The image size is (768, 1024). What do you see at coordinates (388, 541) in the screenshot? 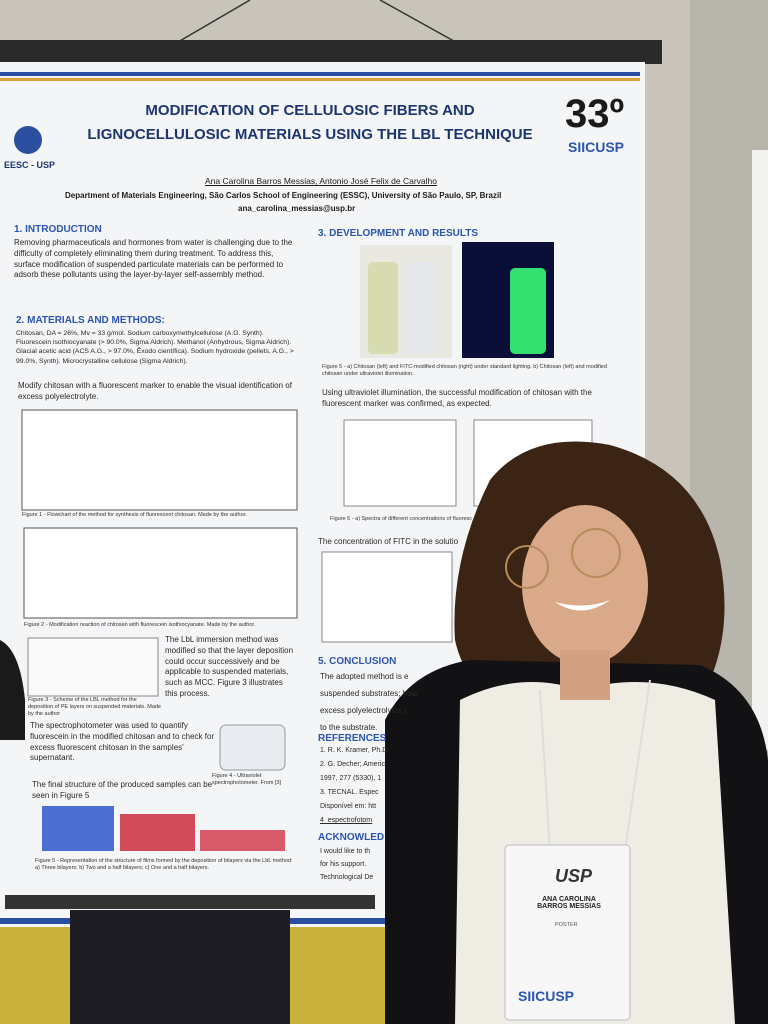
I see `paragraph: The concentration of FITC in the solutio` at bounding box center [388, 541].